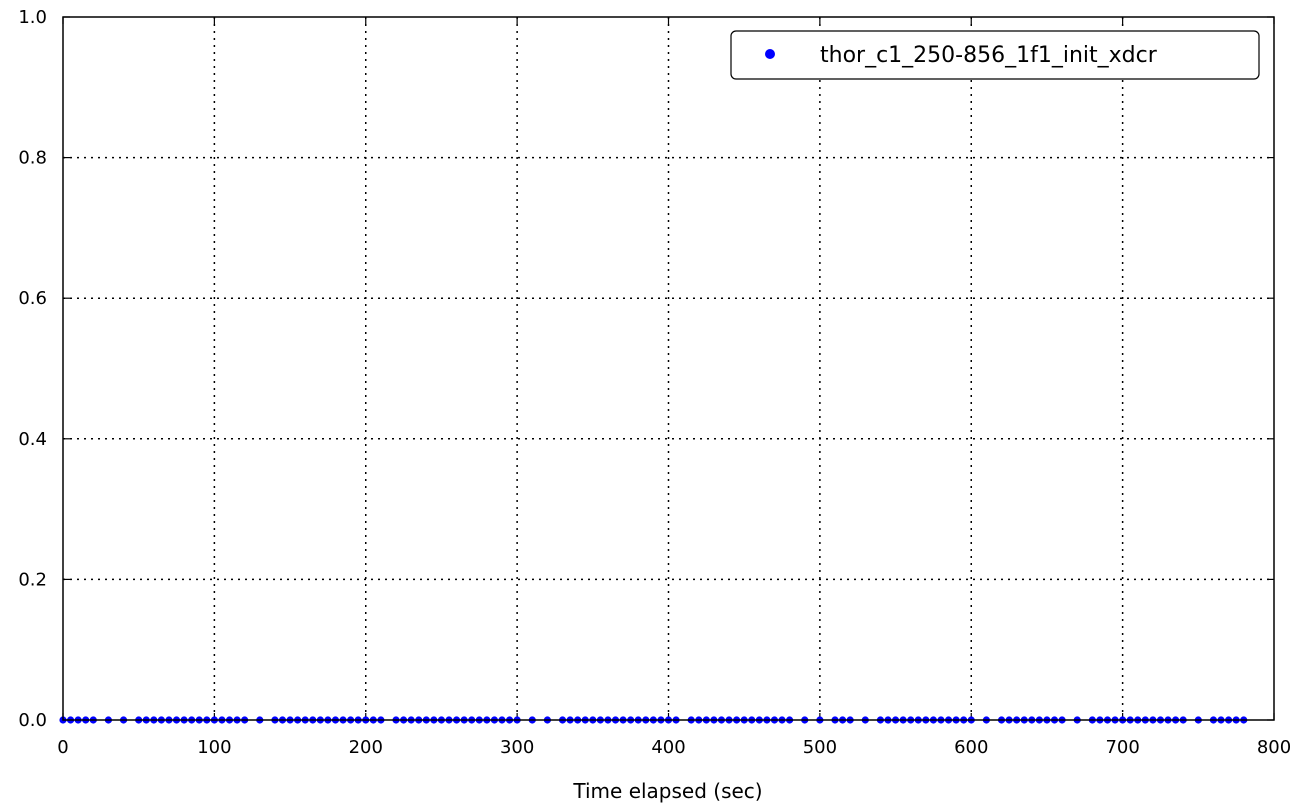 Image resolution: width=1311 pixels, height=808 pixels. What do you see at coordinates (32, 17) in the screenshot?
I see `y-tick-label: 1.0` at bounding box center [32, 17].